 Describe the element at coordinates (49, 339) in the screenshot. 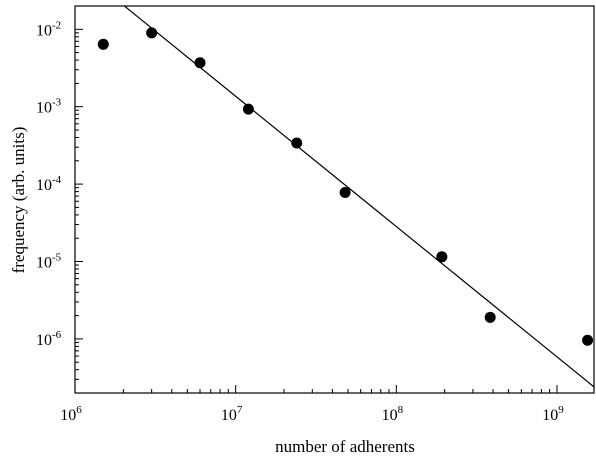

I see `y-tick-label: 10⁻⁶` at that location.